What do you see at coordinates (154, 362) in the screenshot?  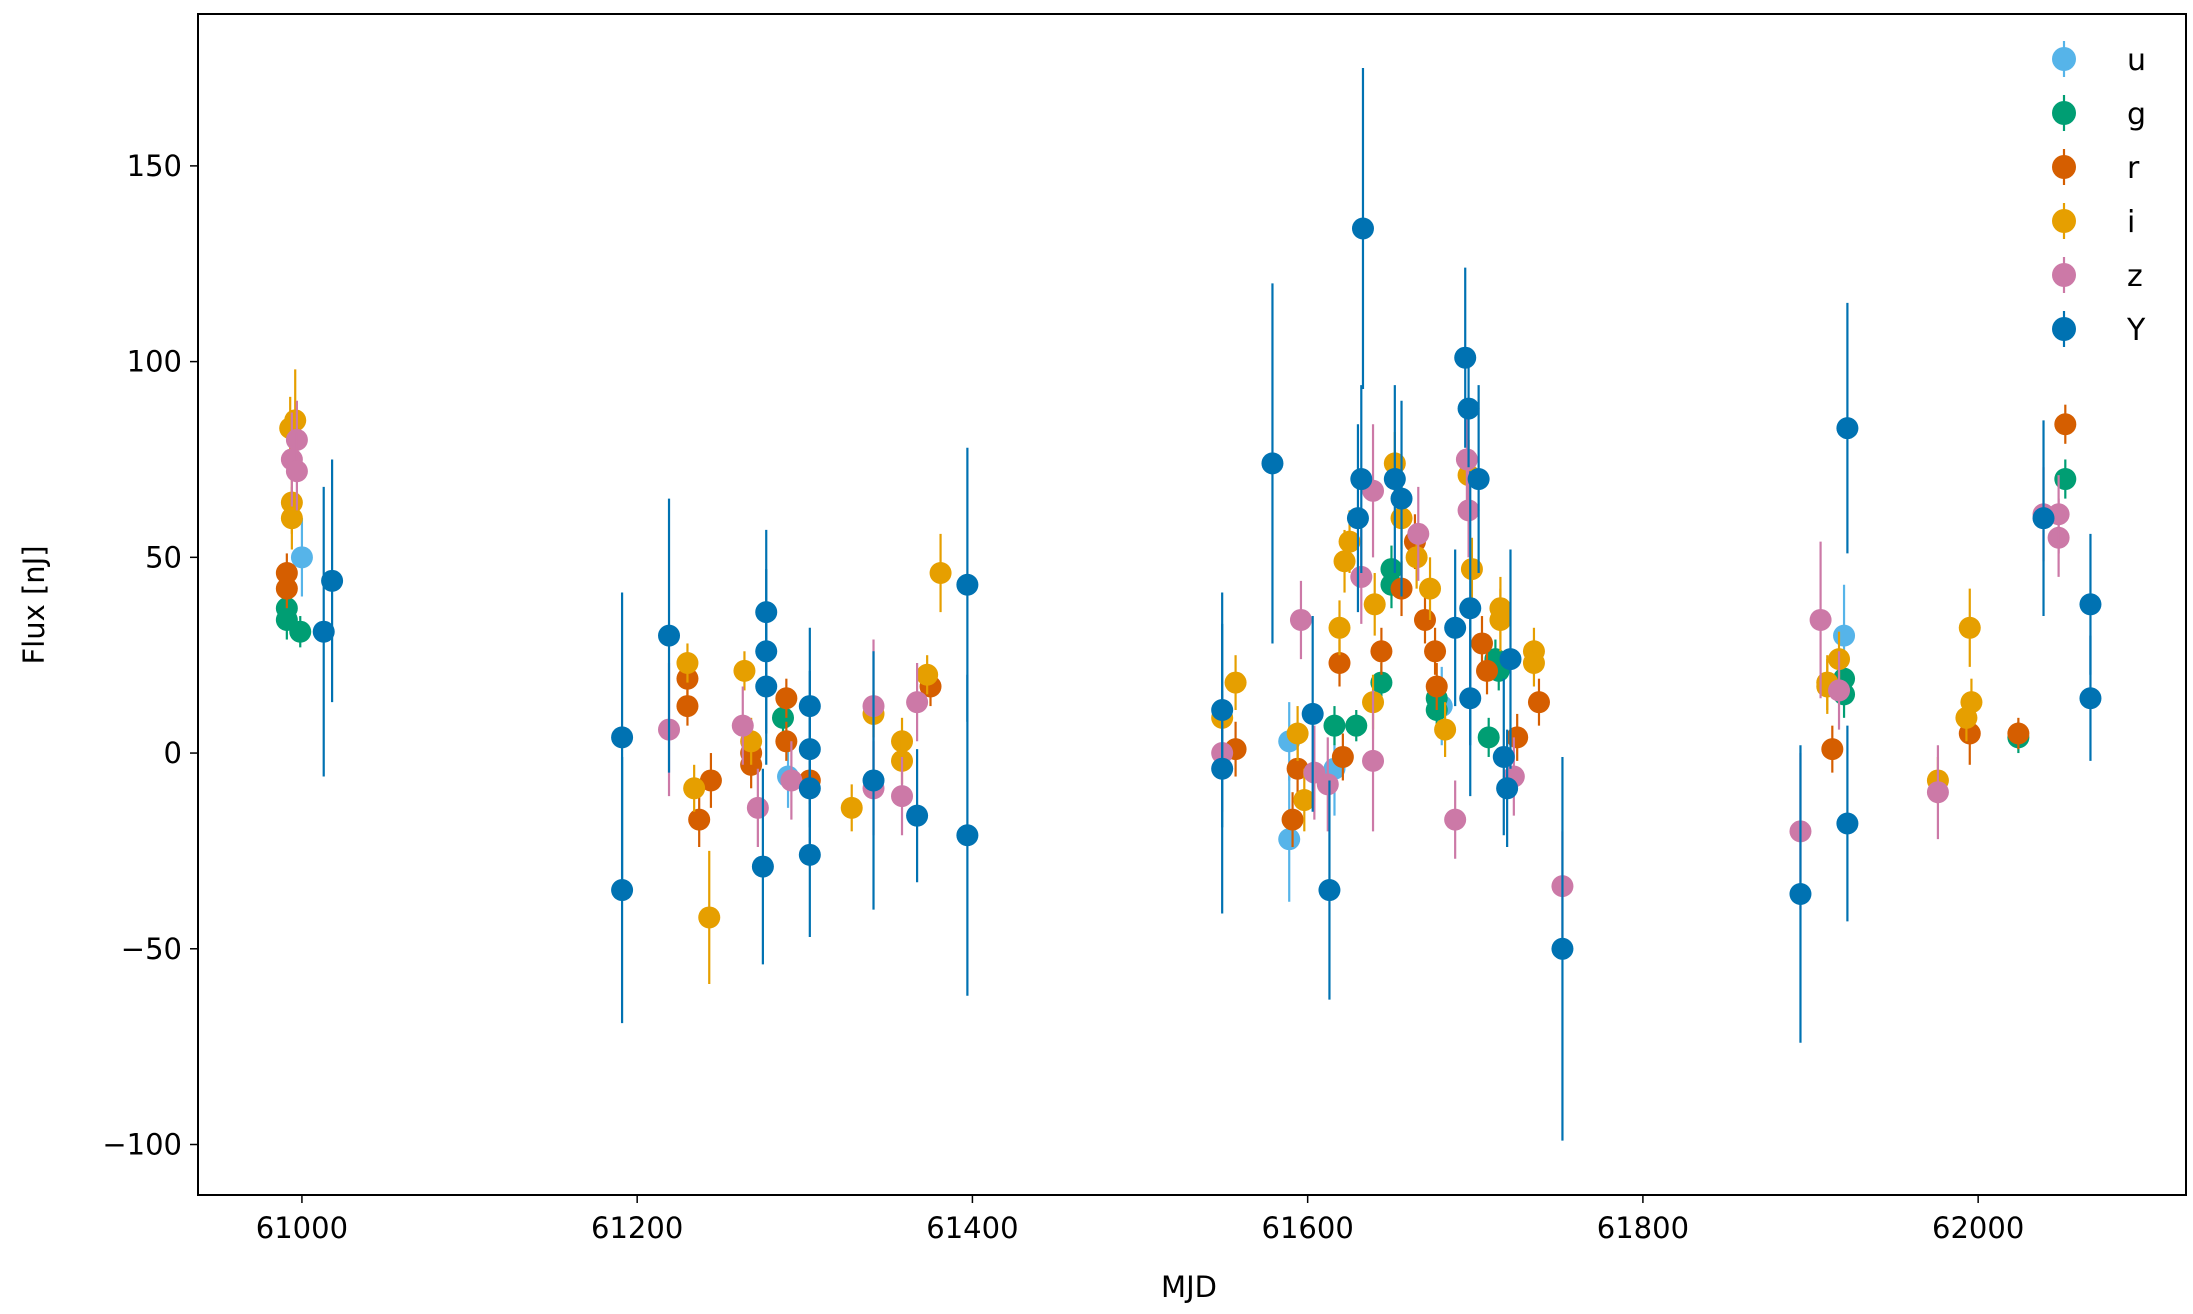 I see `y-tick-label: 100` at bounding box center [154, 362].